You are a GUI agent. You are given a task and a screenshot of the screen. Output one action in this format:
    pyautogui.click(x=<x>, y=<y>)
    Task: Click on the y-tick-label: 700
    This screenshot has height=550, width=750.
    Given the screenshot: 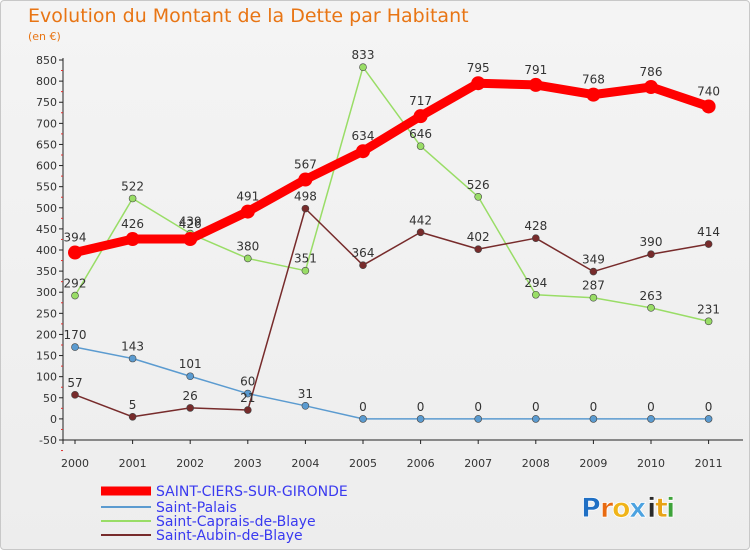 What is the action you would take?
    pyautogui.click(x=46, y=123)
    